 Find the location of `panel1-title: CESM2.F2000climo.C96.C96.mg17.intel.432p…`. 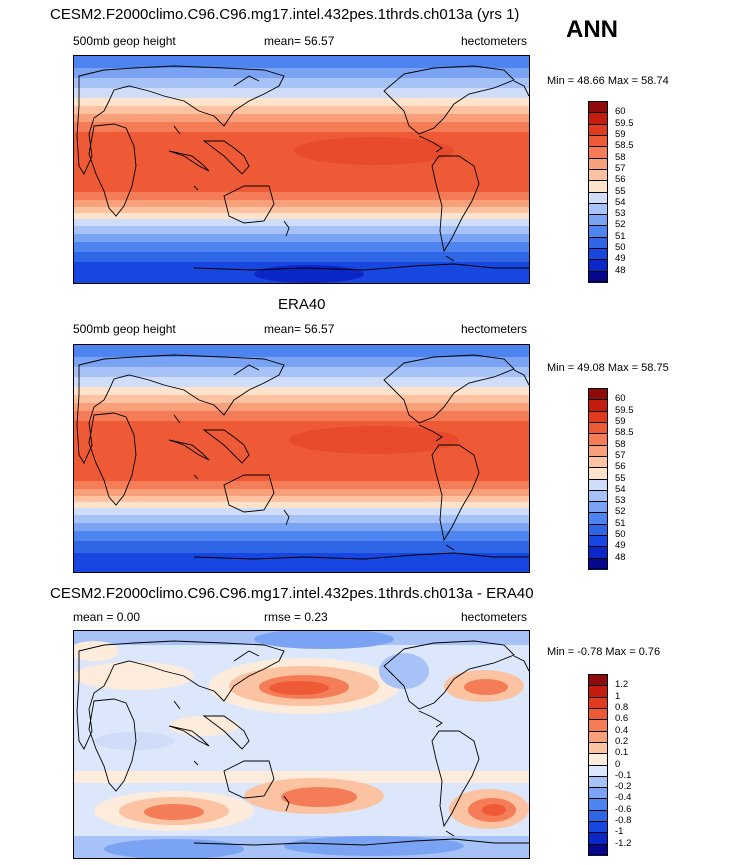

panel1-title: CESM2.F2000climo.C96.C96.mg17.intel.432p… is located at coordinates (285, 14).